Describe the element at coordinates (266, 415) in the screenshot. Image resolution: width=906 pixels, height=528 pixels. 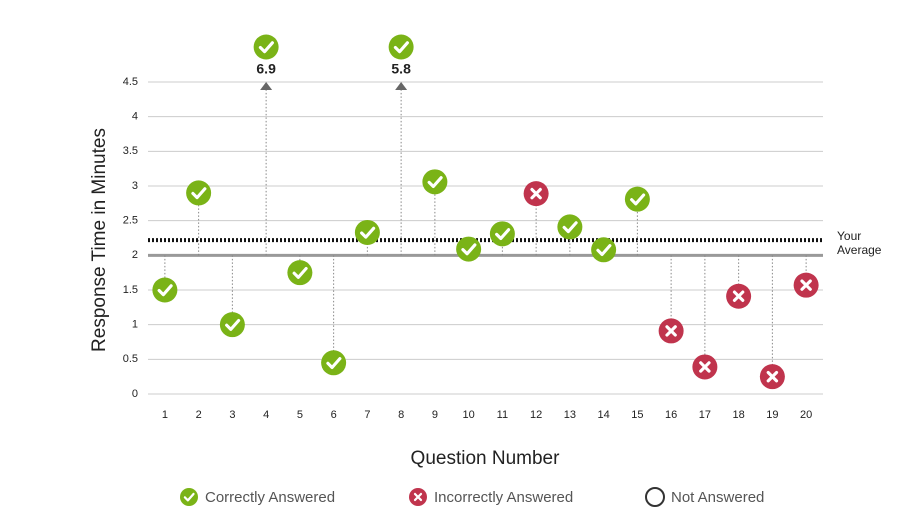
I see `x-tick-label: 4` at that location.